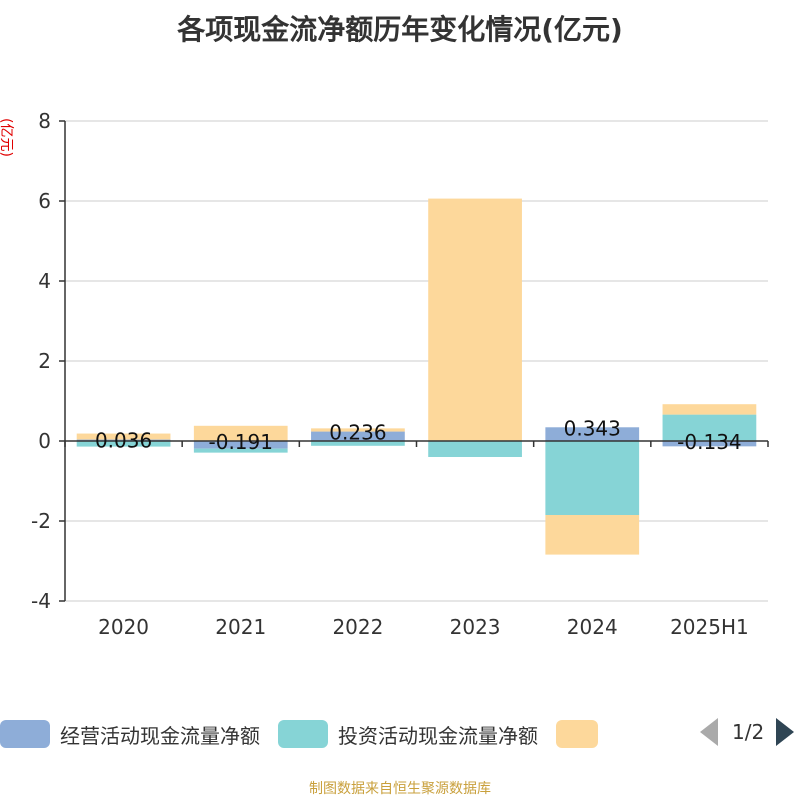 The height and width of the screenshot is (800, 800). I want to click on x-tick-label-2024: 2024, so click(592, 627).